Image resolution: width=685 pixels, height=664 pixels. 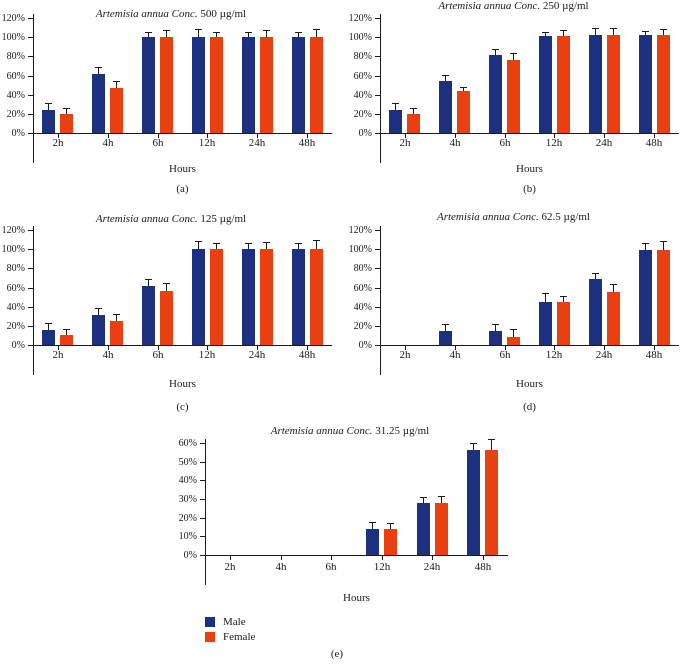 I want to click on y-tick-label: 50%, so click(x=187, y=462).